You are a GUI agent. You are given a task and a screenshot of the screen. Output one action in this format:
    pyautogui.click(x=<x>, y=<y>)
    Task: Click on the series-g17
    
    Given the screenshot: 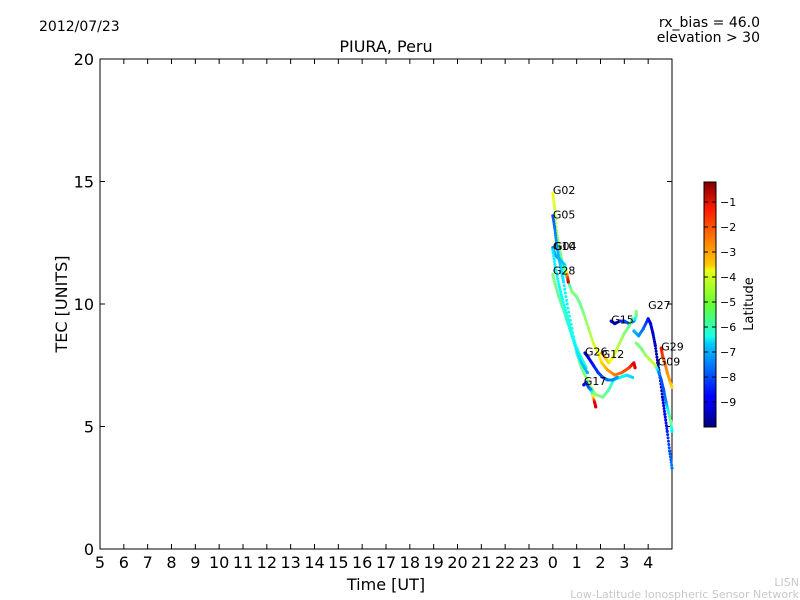 What is the action you would take?
    pyautogui.click(x=590, y=394)
    